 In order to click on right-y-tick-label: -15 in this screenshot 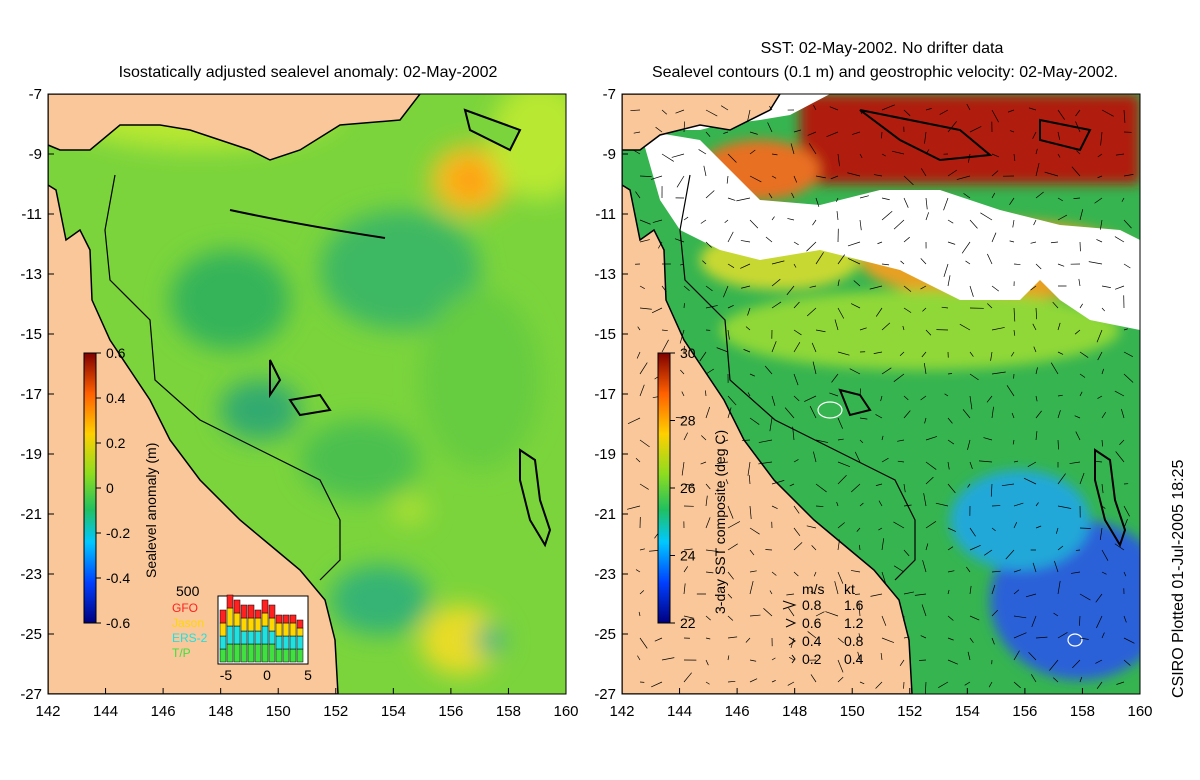, I will do `click(605, 334)`.